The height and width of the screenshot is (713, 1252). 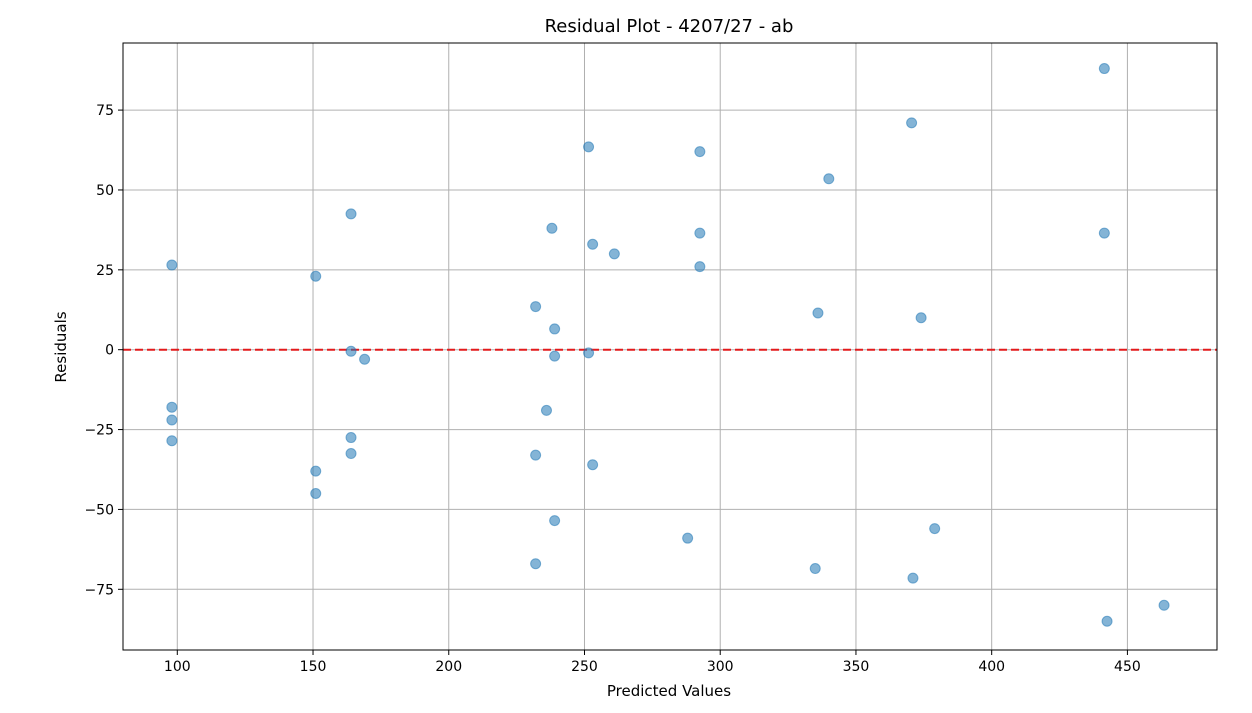 I want to click on y-tick-label: −75, so click(x=99, y=590).